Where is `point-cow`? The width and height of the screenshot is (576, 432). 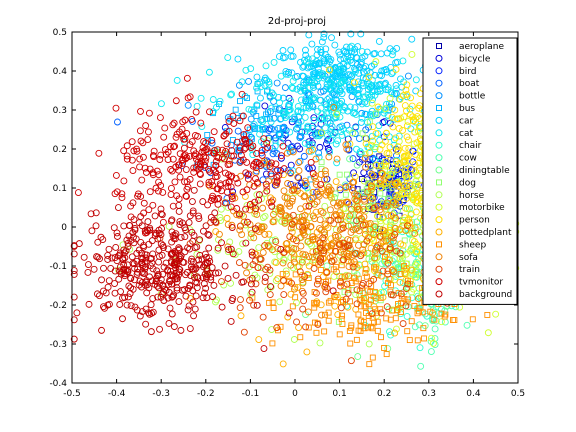
point-cow is located at coordinates (421, 366).